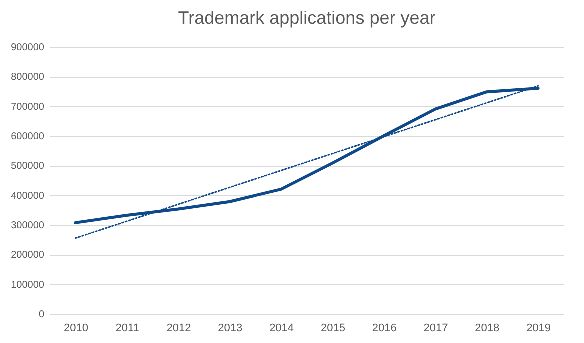 The height and width of the screenshot is (343, 584). I want to click on y-tick-label: 600000, so click(28, 137).